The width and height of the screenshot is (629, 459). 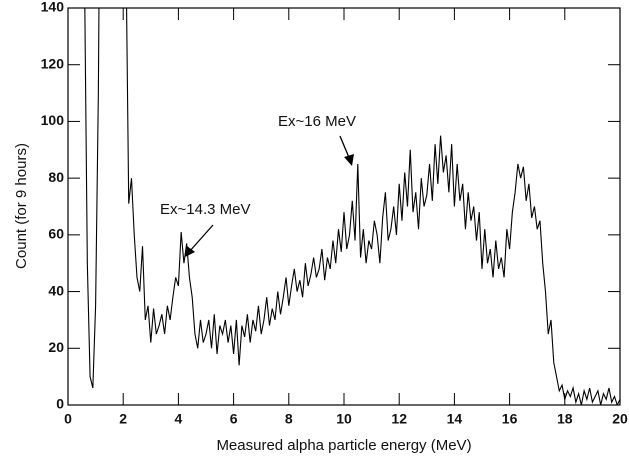 What do you see at coordinates (399, 419) in the screenshot?
I see `x-tick-label: 12` at bounding box center [399, 419].